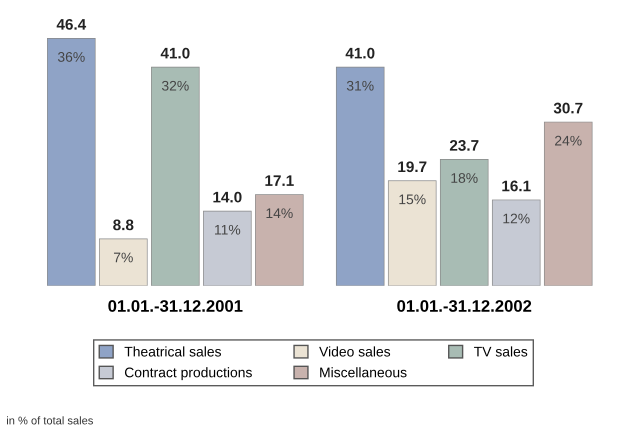 Image resolution: width=627 pixels, height=433 pixels. Describe the element at coordinates (464, 306) in the screenshot. I see `x-tick-label: 01.01.-31.12.2002` at that location.